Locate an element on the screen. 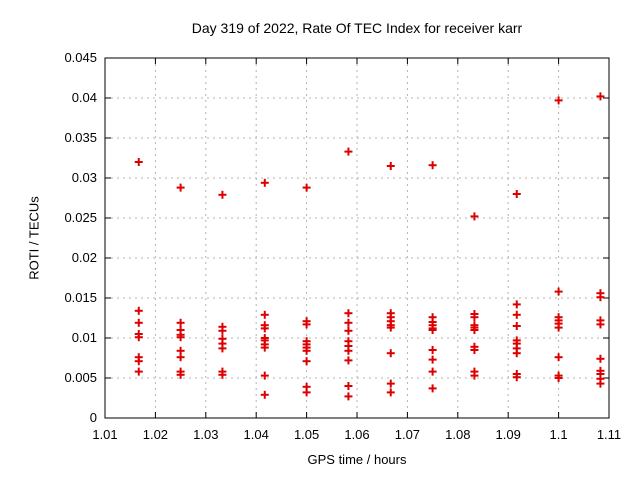  y-tick-label: 0.035 is located at coordinates (80, 137).